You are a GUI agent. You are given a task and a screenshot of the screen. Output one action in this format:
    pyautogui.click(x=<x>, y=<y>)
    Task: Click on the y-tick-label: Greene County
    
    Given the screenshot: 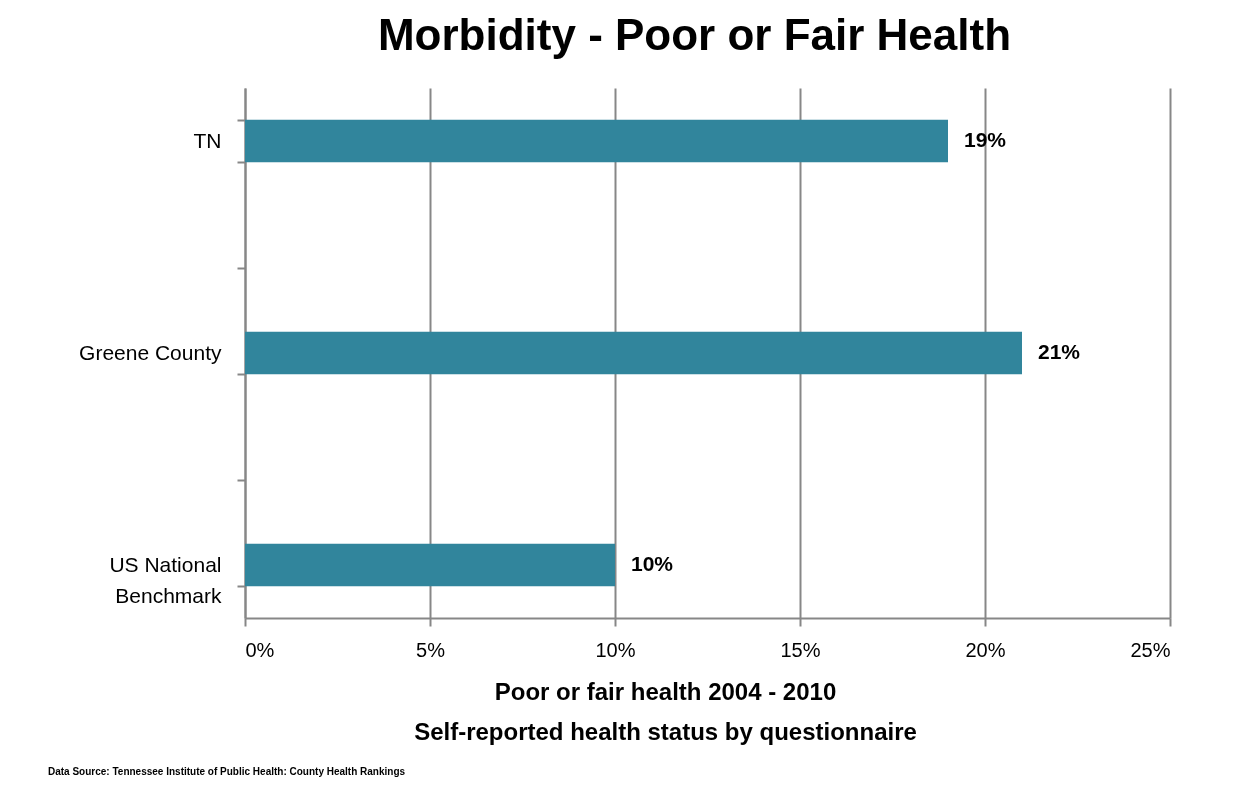 What is the action you would take?
    pyautogui.click(x=150, y=352)
    